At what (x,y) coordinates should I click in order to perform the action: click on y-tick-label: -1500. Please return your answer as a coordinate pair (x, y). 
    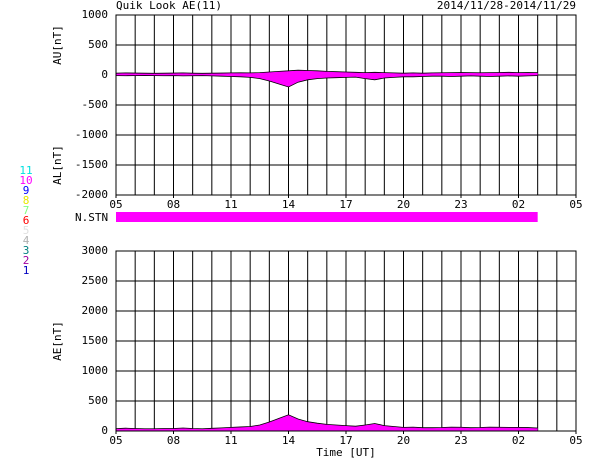
    Looking at the image, I should click on (91, 164).